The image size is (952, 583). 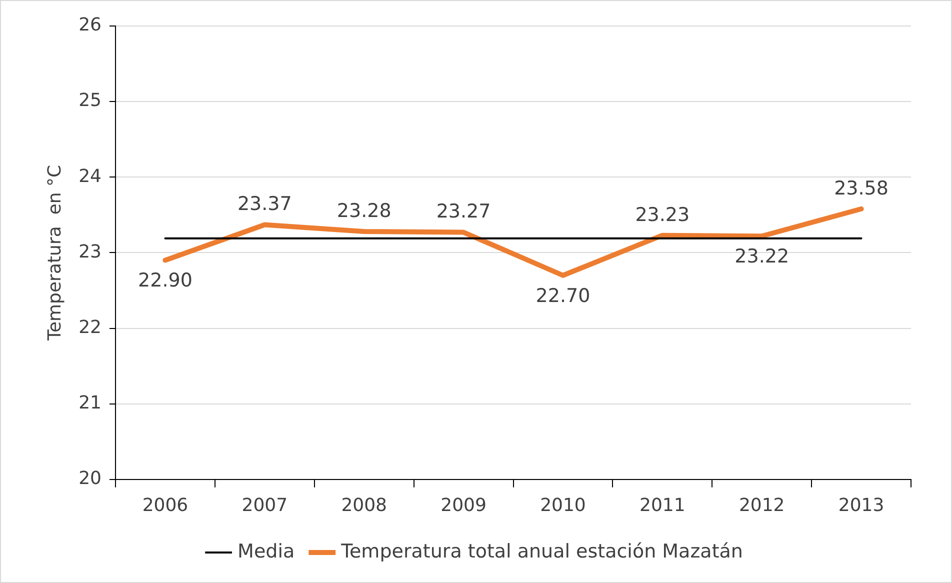 I want to click on data-label: 22.90, so click(x=165, y=281).